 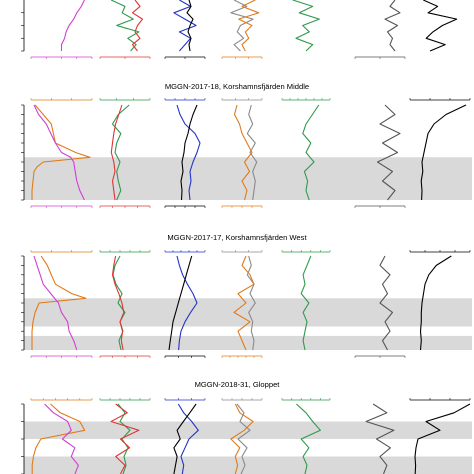 I want to click on panel-title: MGGN-2018-31, Gloppet, so click(x=238, y=384).